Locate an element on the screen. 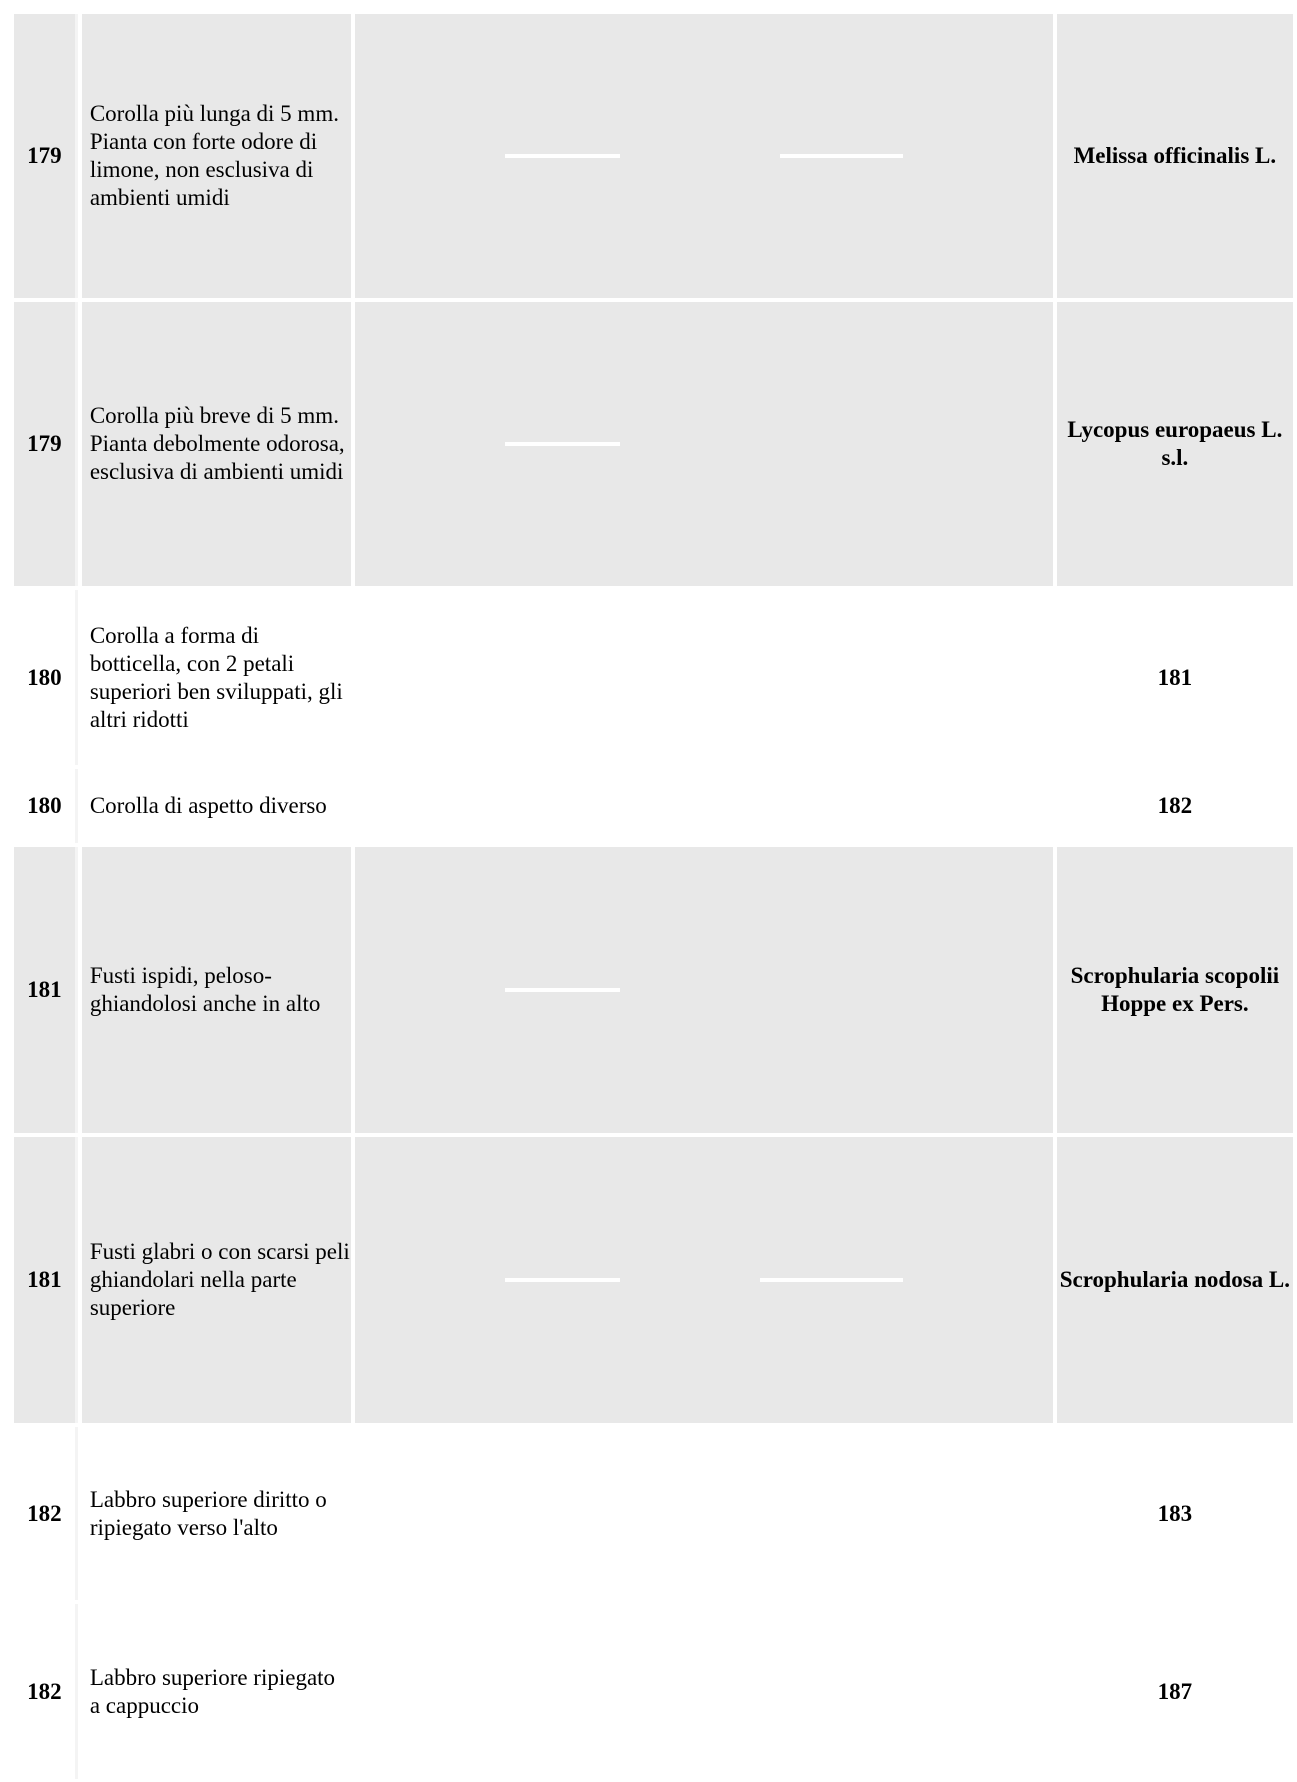  result: 182 is located at coordinates (1174, 806).